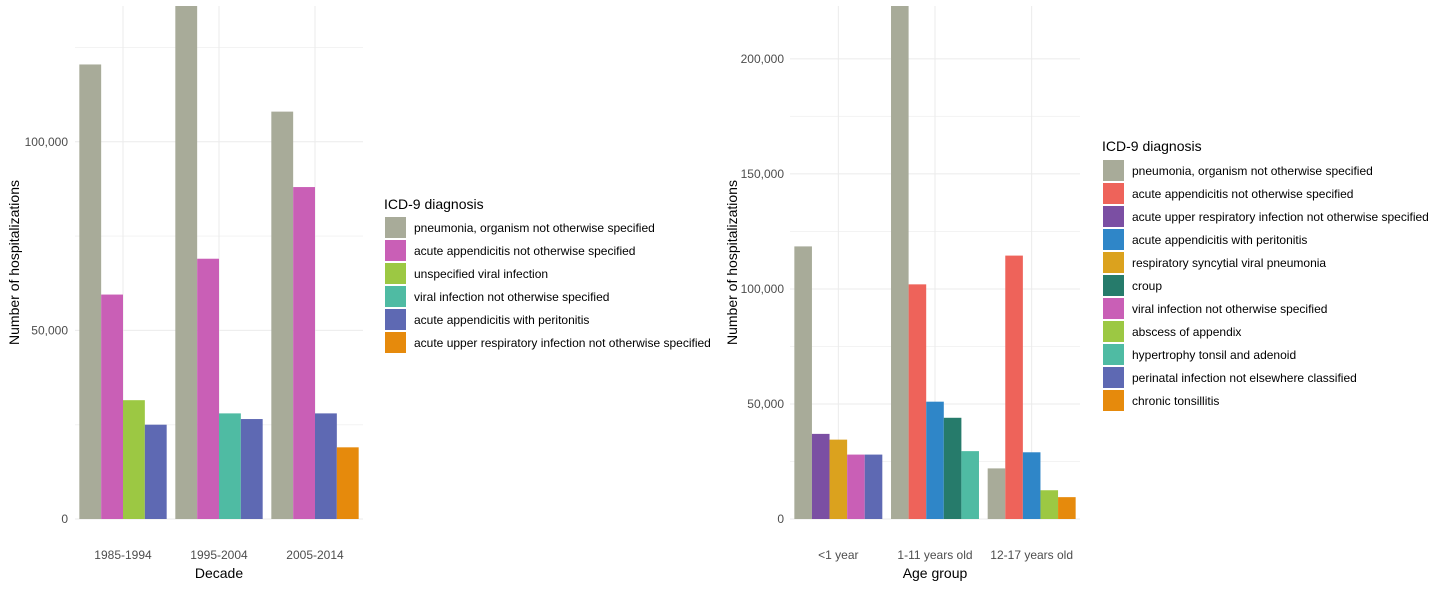  What do you see at coordinates (219, 573) in the screenshot?
I see `x-axis-title: Decade` at bounding box center [219, 573].